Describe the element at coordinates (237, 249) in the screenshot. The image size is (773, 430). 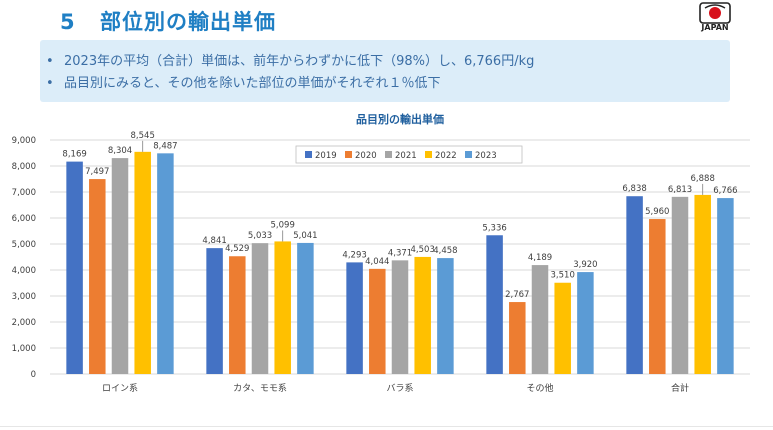
I see `data-label: 4,529` at that location.